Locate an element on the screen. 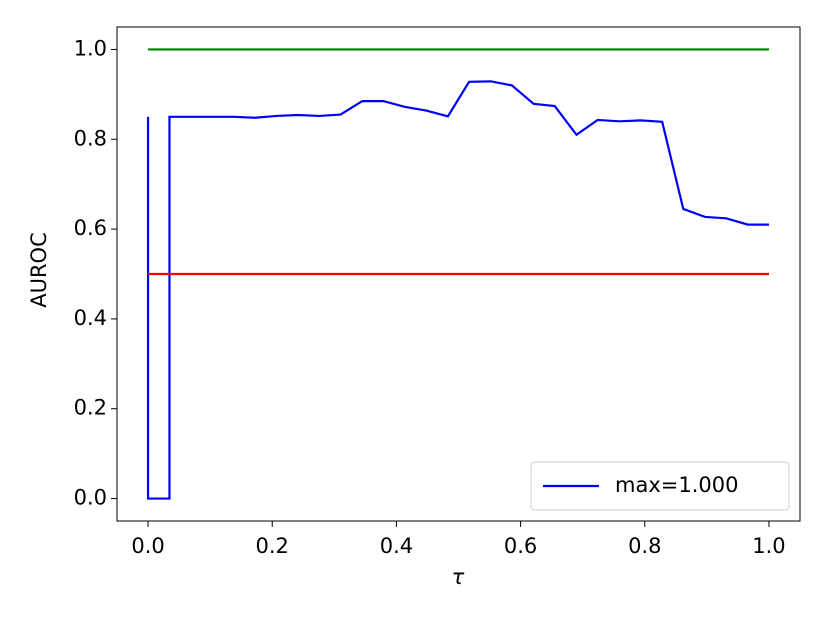 The height and width of the screenshot is (623, 830). y-axis-label: AUROC is located at coordinates (39, 270).